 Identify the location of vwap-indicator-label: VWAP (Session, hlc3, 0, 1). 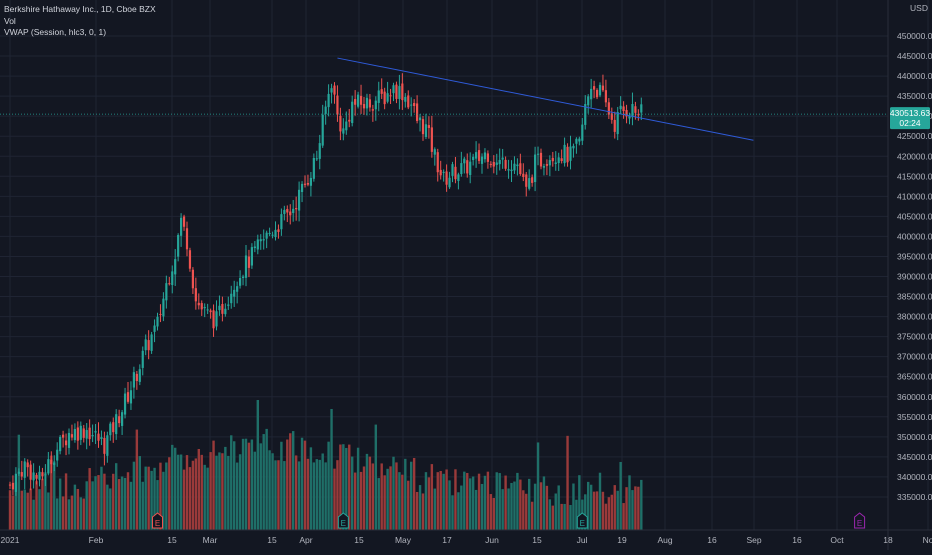
(55, 32).